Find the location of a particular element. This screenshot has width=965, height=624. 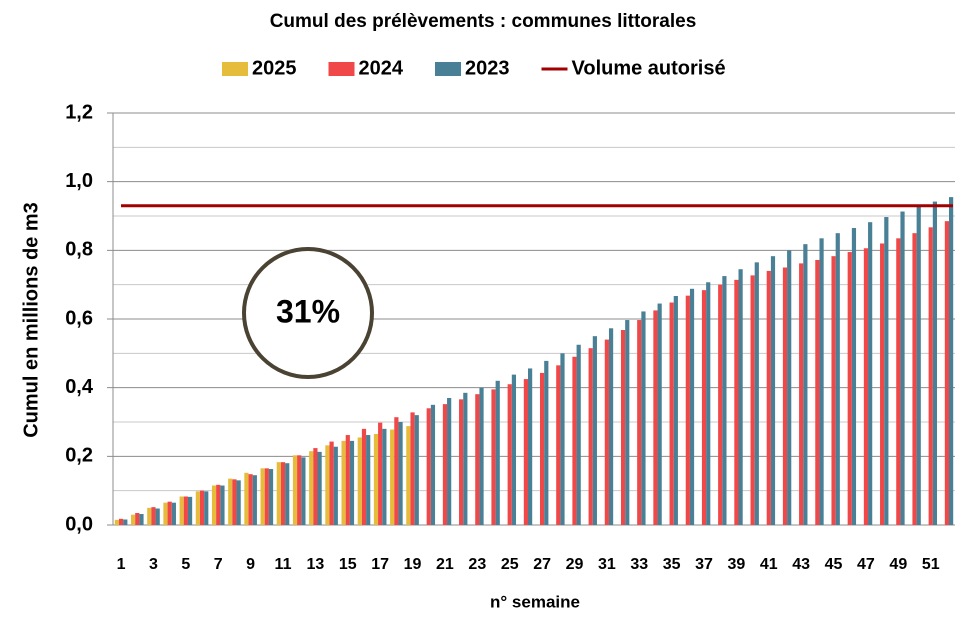

x-tick-label: 9 is located at coordinates (250, 564).